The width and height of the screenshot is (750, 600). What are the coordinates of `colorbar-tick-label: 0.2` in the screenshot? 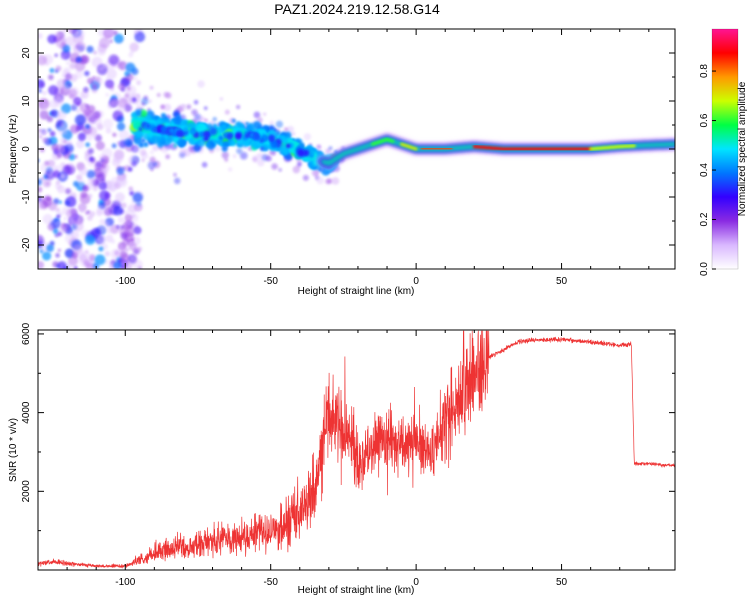 It's located at (704, 219).